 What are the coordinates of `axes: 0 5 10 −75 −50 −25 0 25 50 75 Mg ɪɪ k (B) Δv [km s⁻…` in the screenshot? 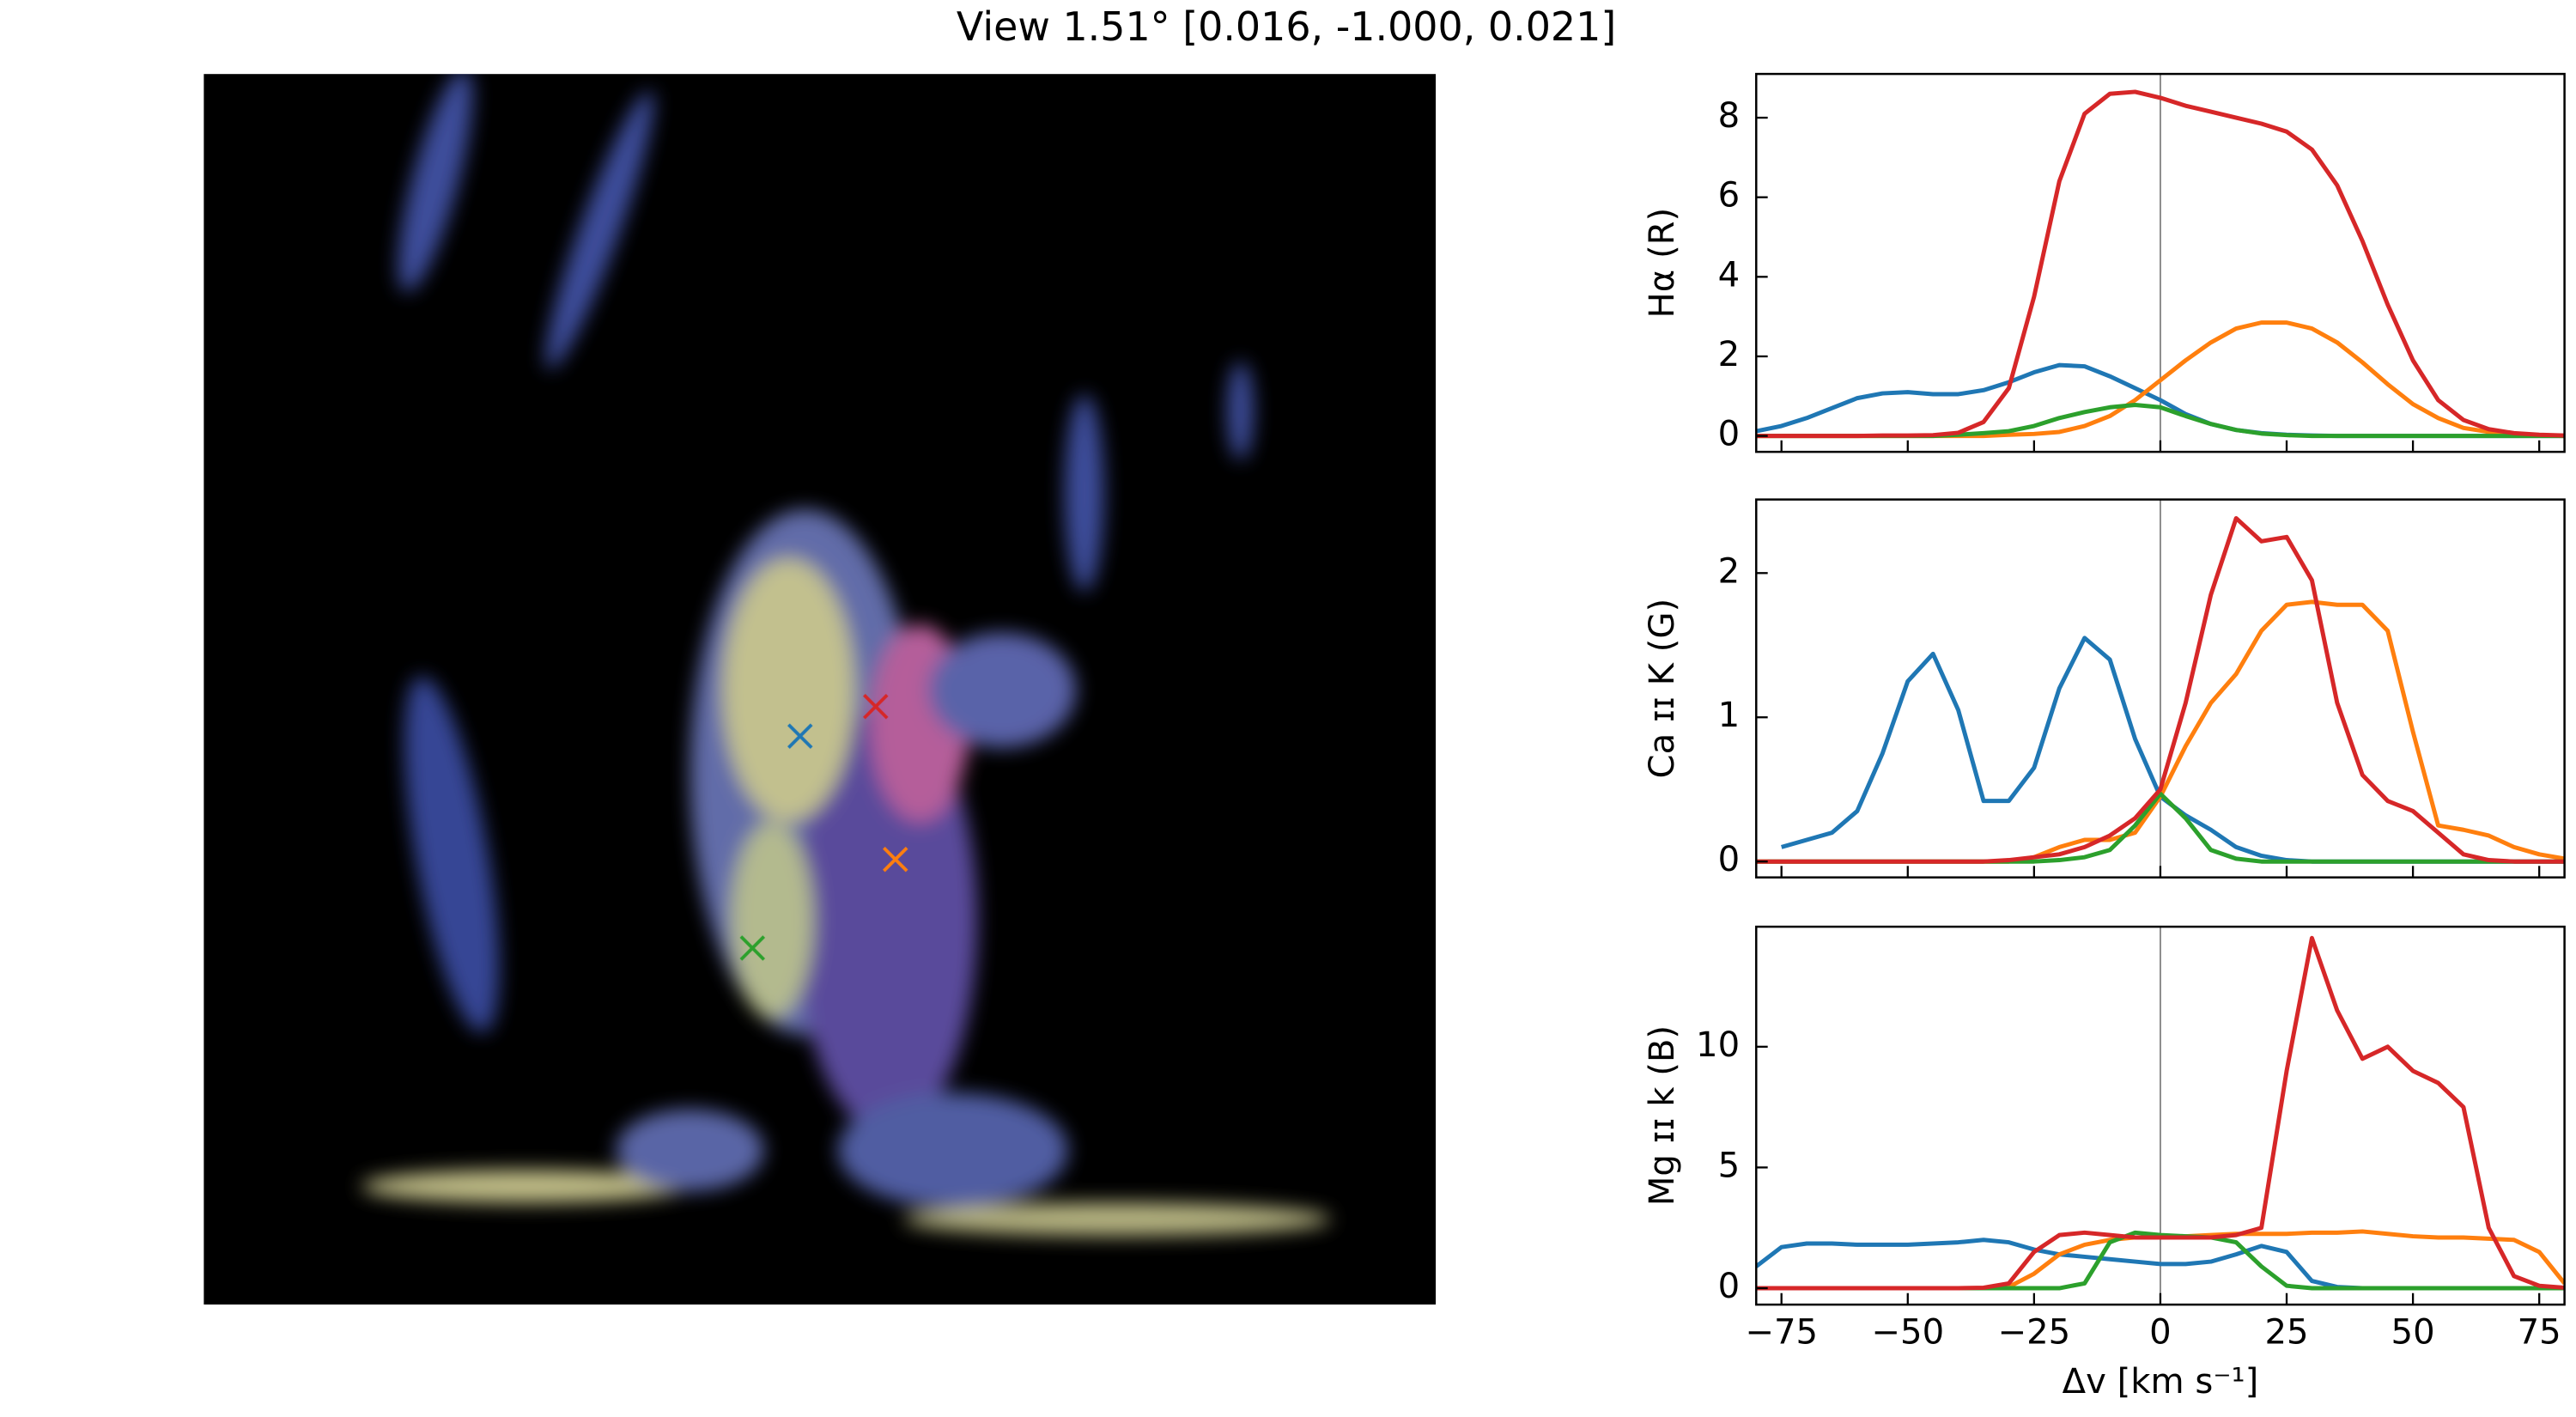 It's located at (2104, 1163).